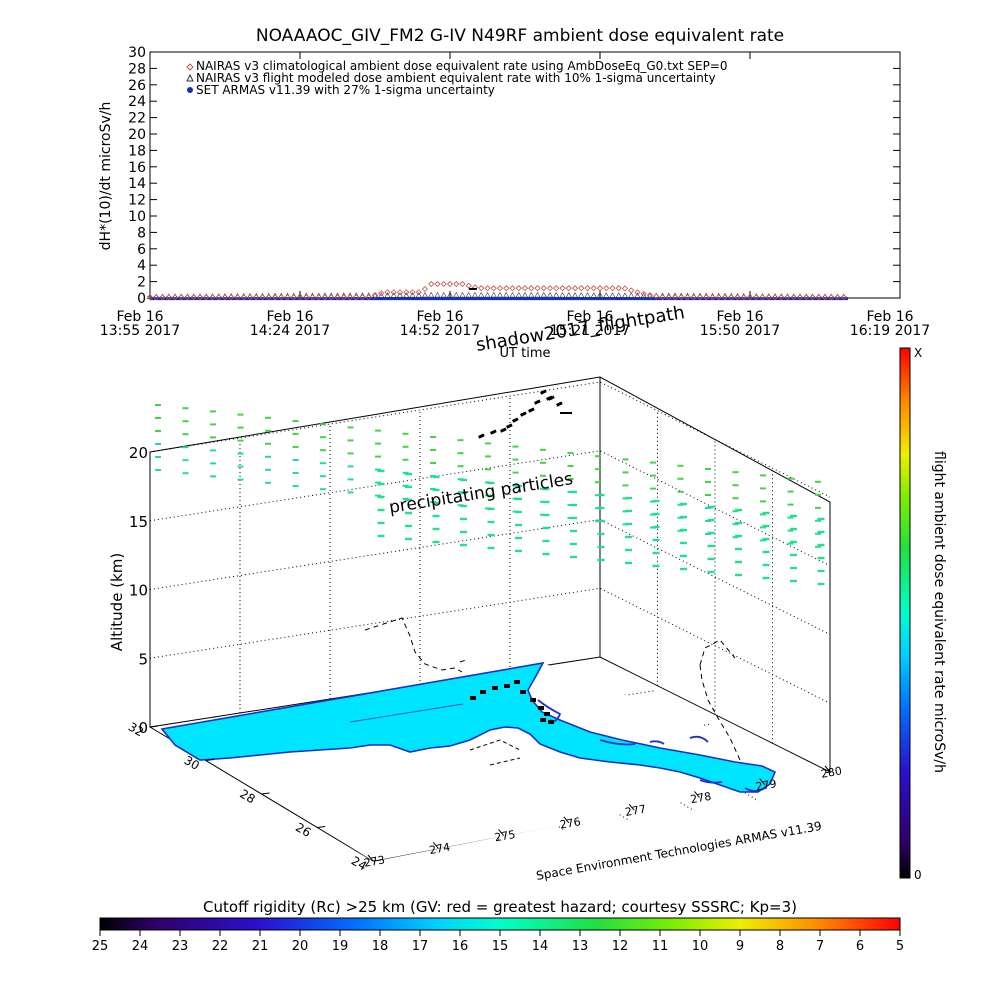 This screenshot has height=1004, width=1000. Describe the element at coordinates (303, 830) in the screenshot. I see `latitude-tick-label: 26` at that location.